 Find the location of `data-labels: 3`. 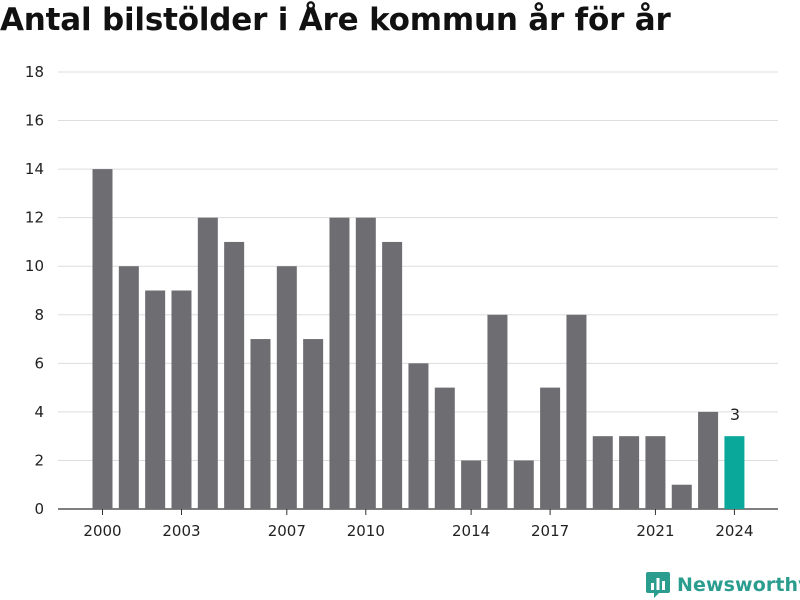

data-labels: 3 is located at coordinates (735, 414).